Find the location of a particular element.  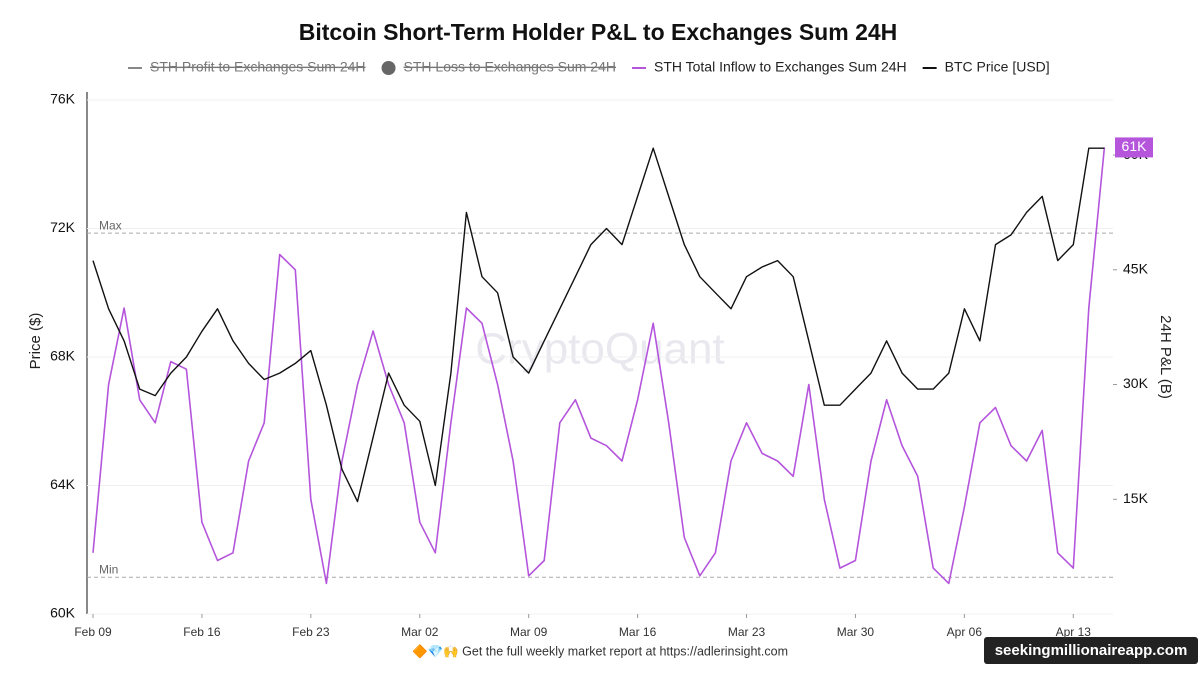

x-tick-label: Mar 30 is located at coordinates (856, 632).